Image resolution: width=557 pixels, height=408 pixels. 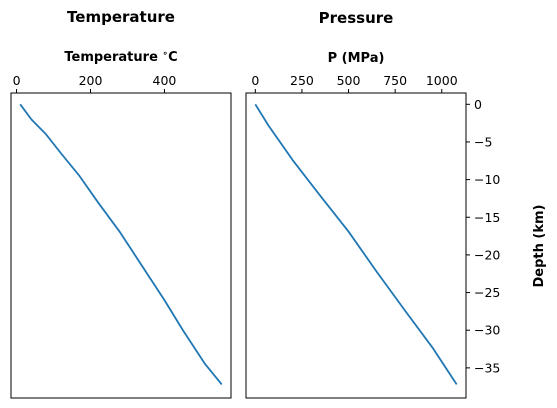 I want to click on y-tick-label: −5, so click(x=483, y=141).